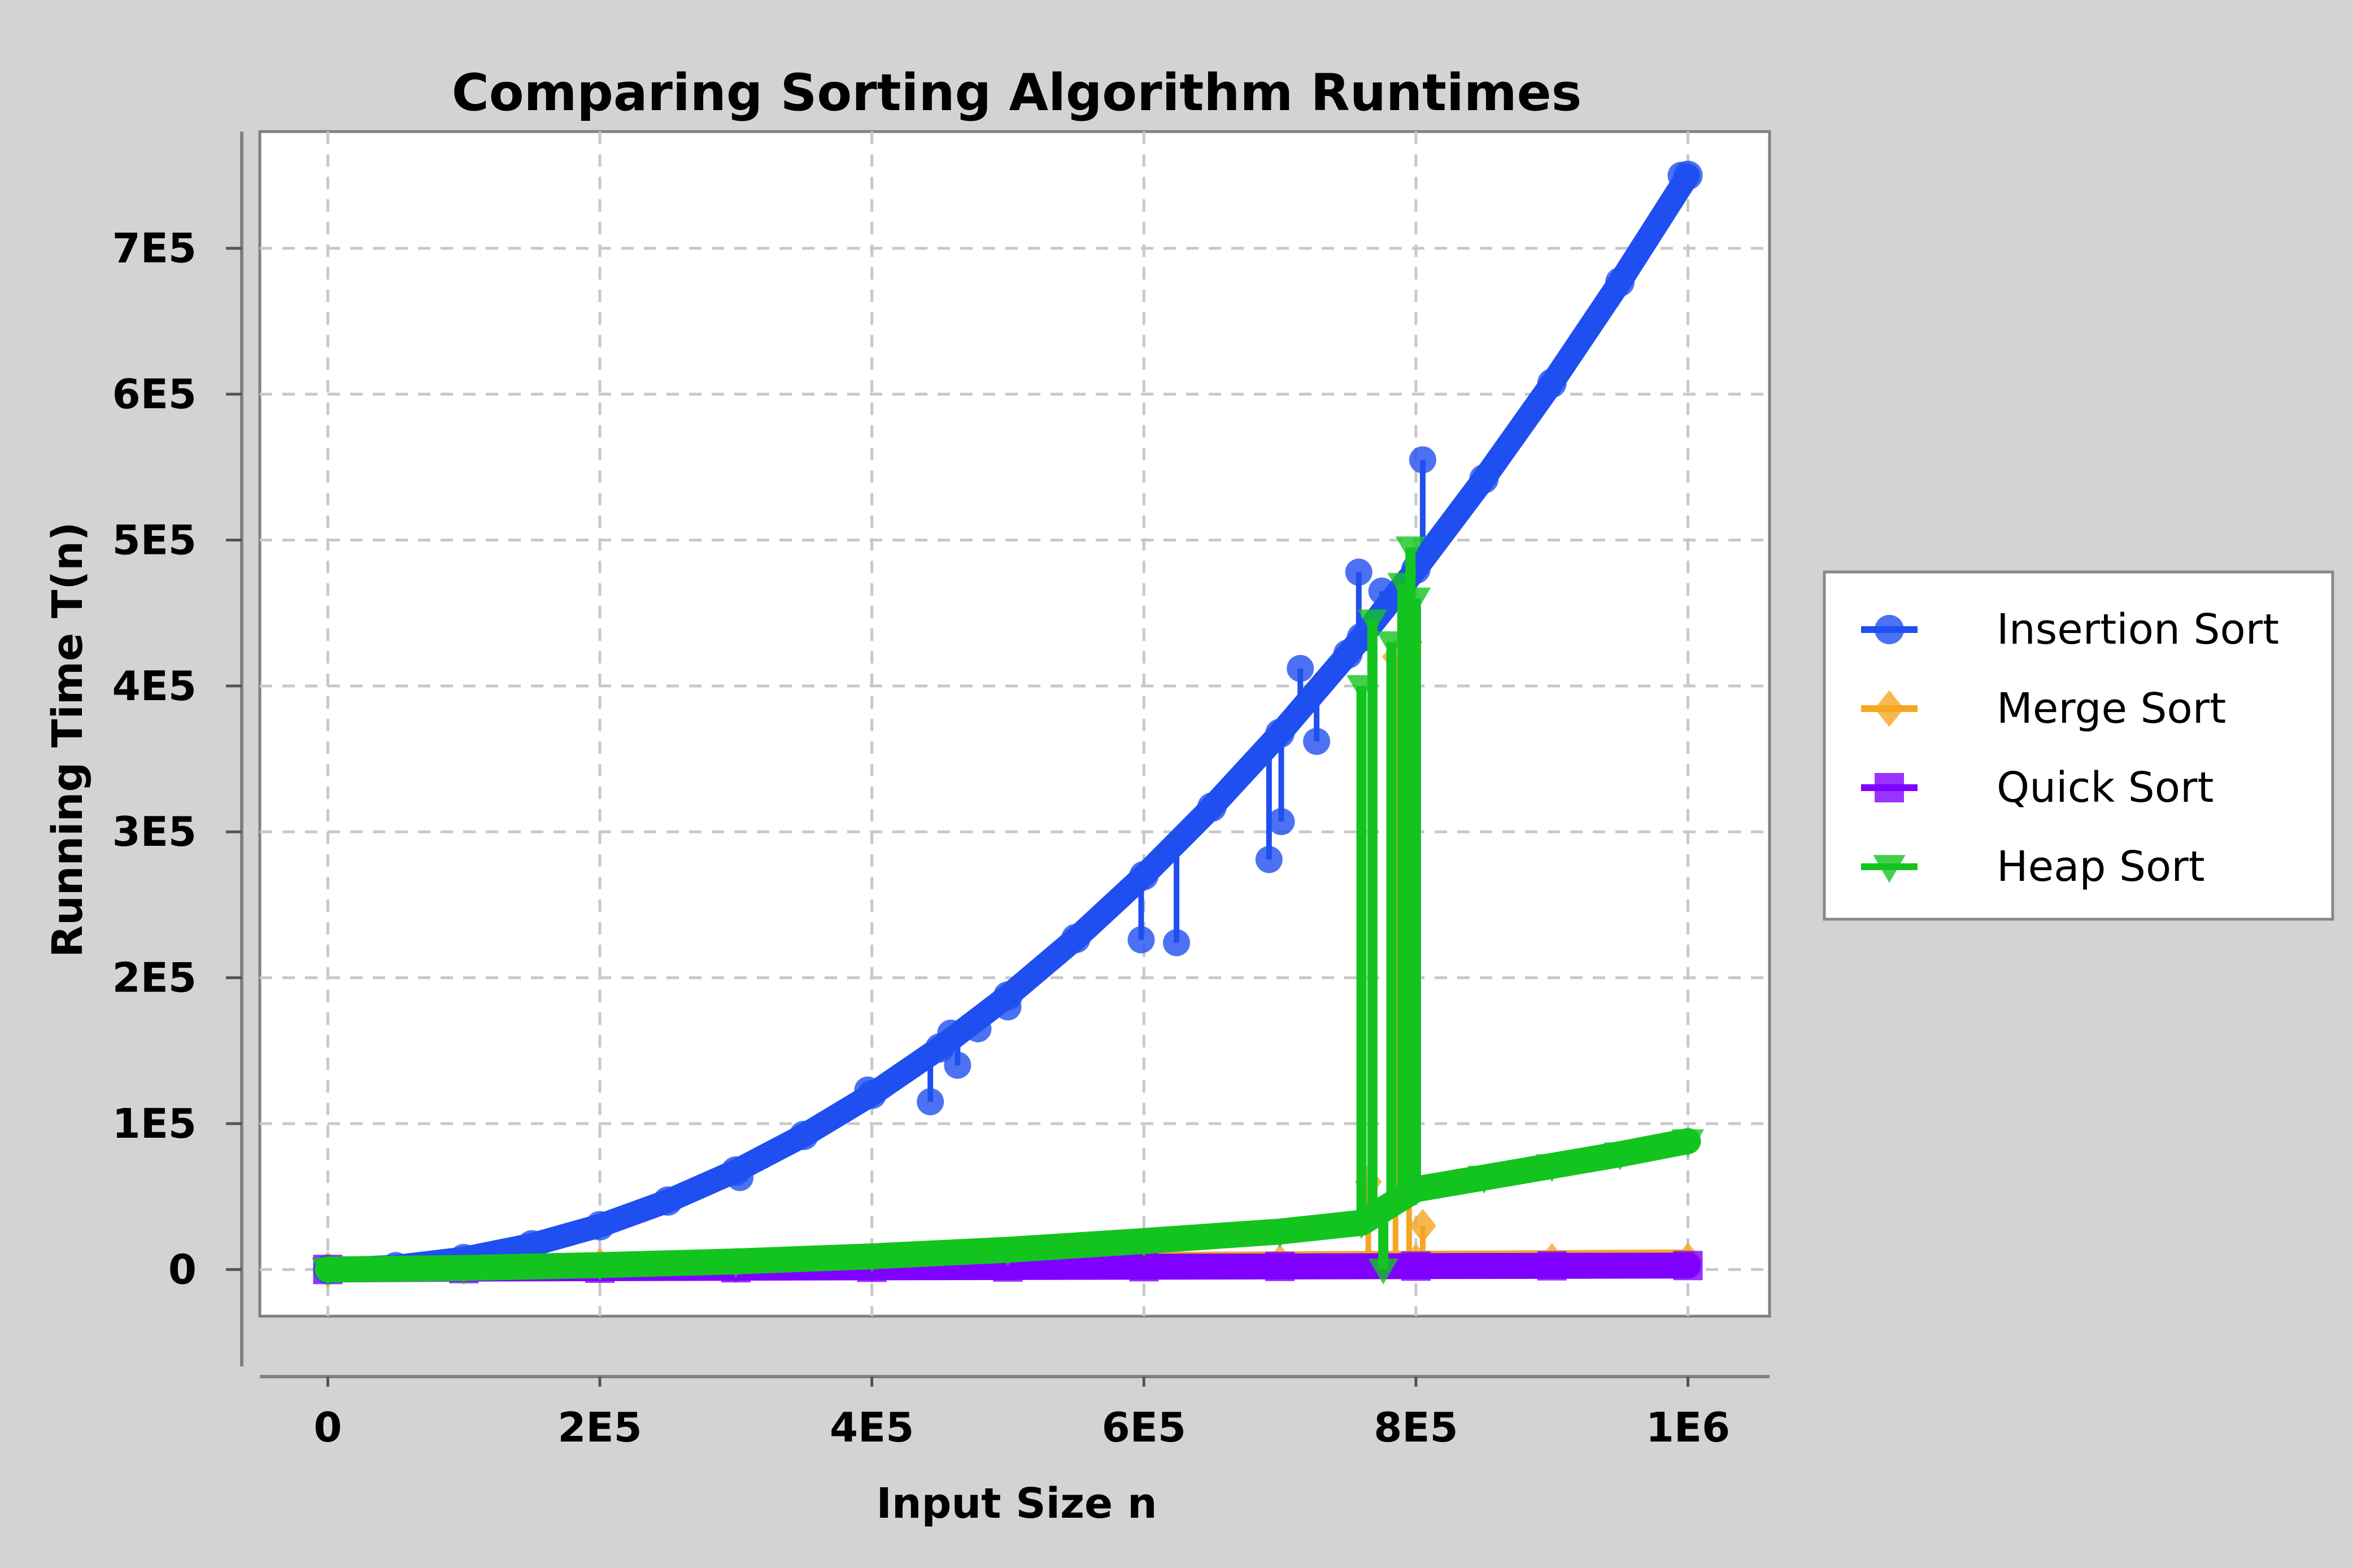 The width and height of the screenshot is (2353, 1568). Describe the element at coordinates (1016, 1504) in the screenshot. I see `x-axis-label: Input Size n` at that location.